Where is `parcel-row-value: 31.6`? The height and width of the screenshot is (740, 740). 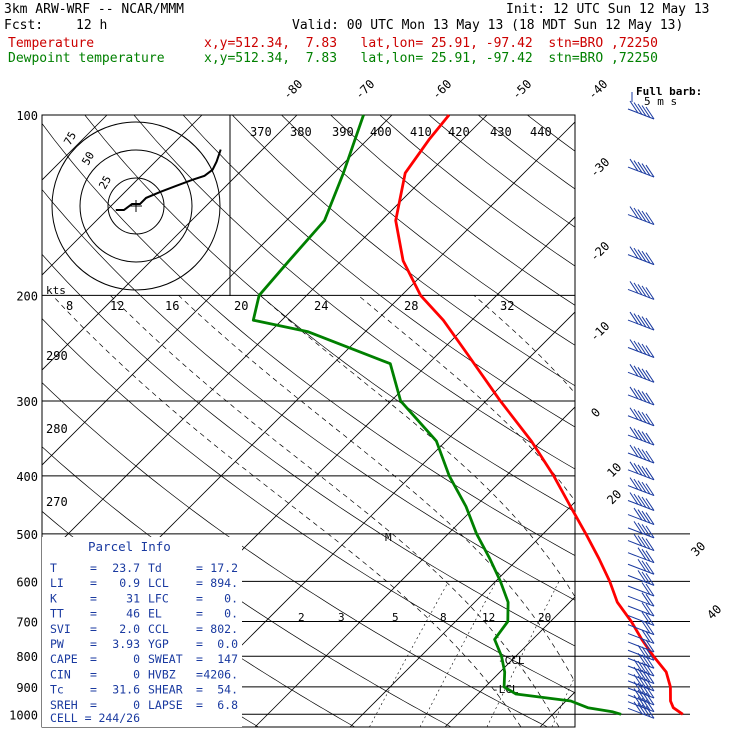 parcel-row-value: 31.6 is located at coordinates (126, 690).